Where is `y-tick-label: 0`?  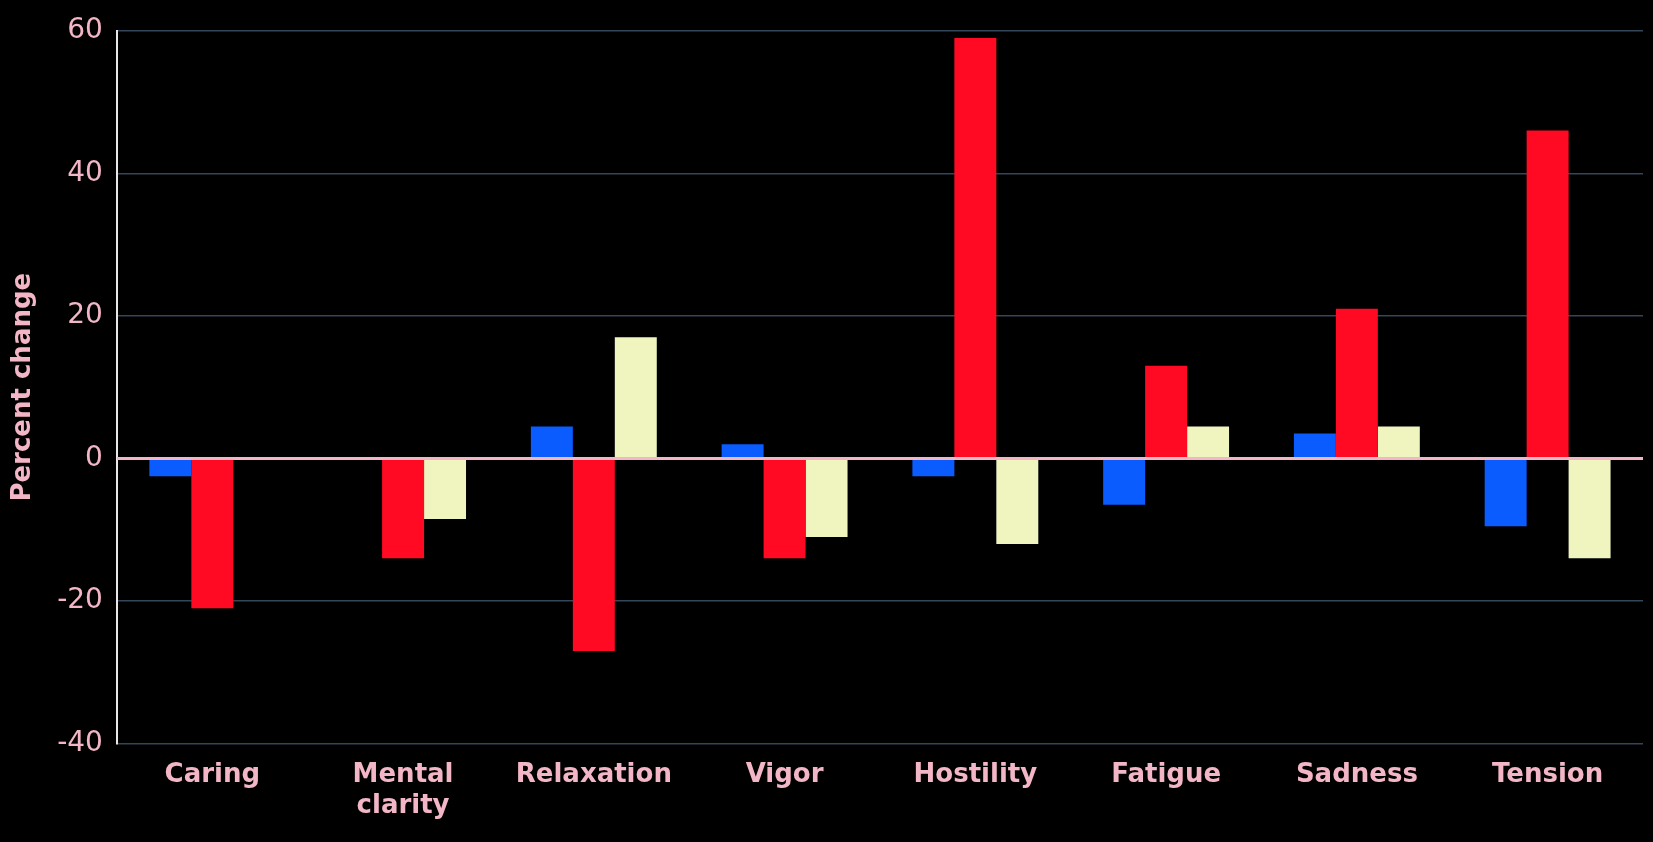 y-tick-label: 0 is located at coordinates (94, 456).